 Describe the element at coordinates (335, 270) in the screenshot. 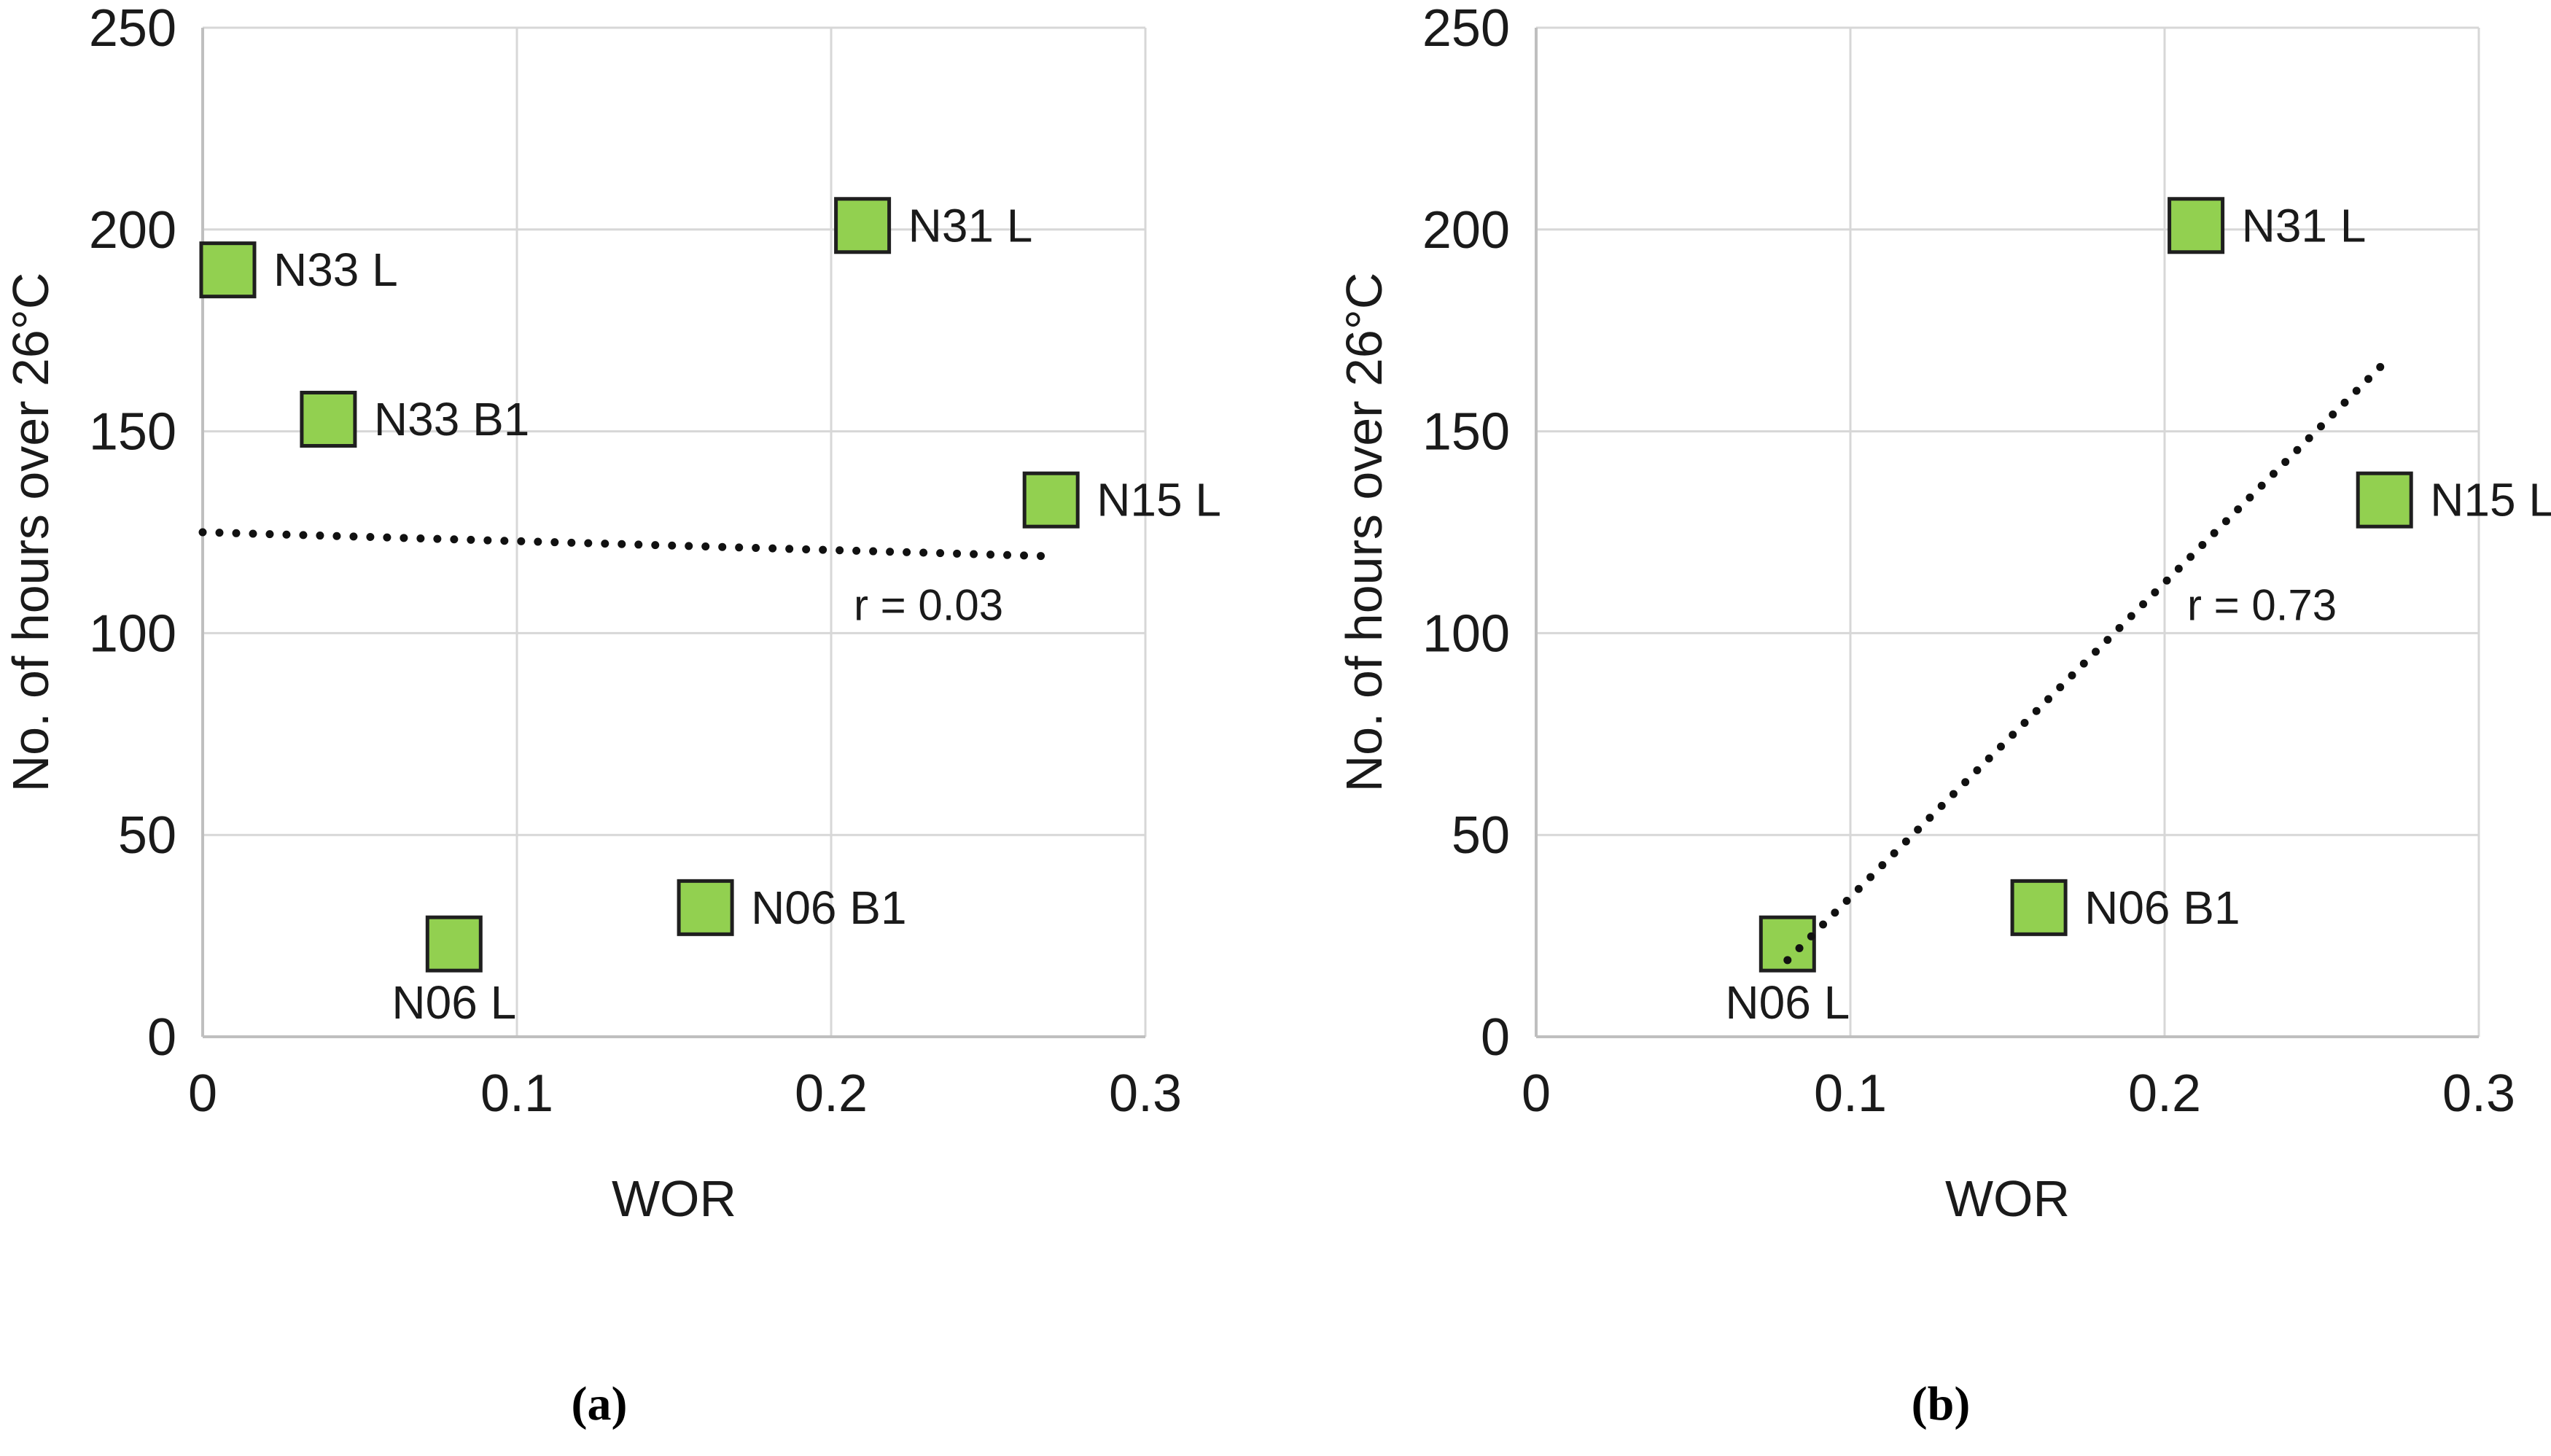

I see `point-label-n33-l: N33 L` at that location.